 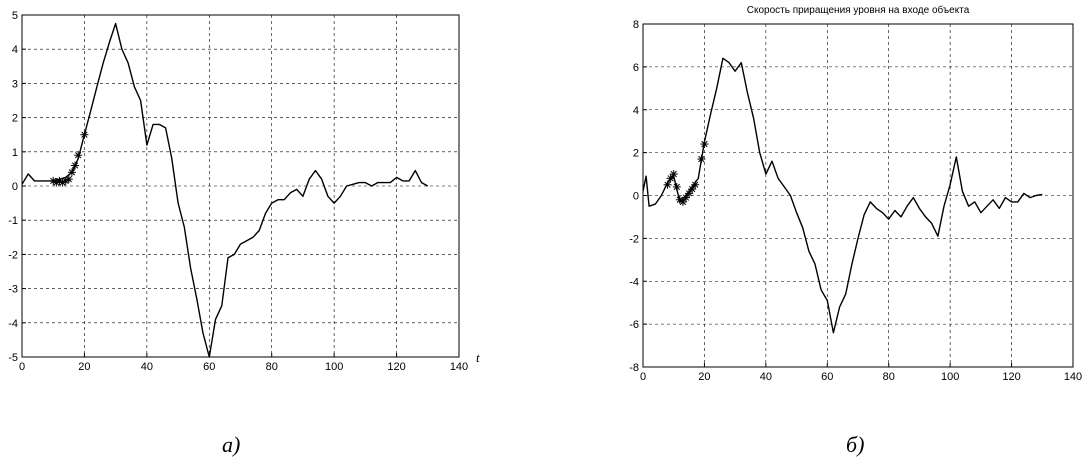 What do you see at coordinates (13, 221) in the screenshot?
I see `y-tick-label: -1` at bounding box center [13, 221].